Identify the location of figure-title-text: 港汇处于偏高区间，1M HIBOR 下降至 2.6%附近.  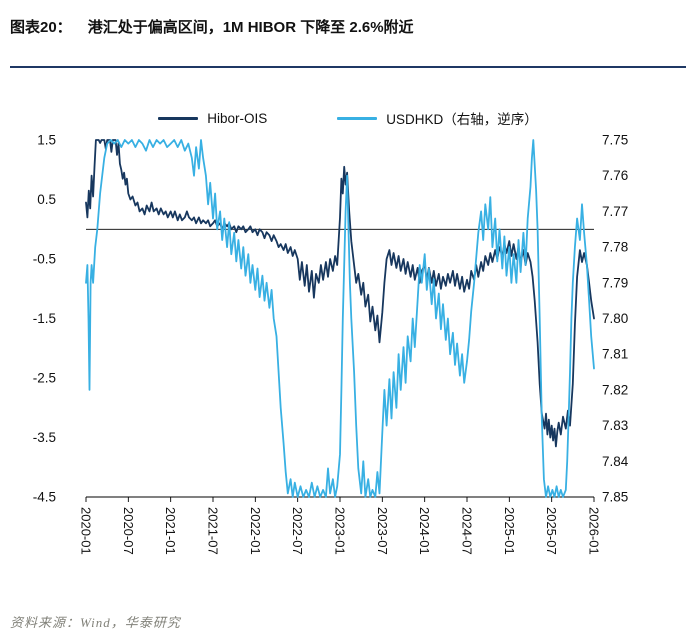
(250, 27).